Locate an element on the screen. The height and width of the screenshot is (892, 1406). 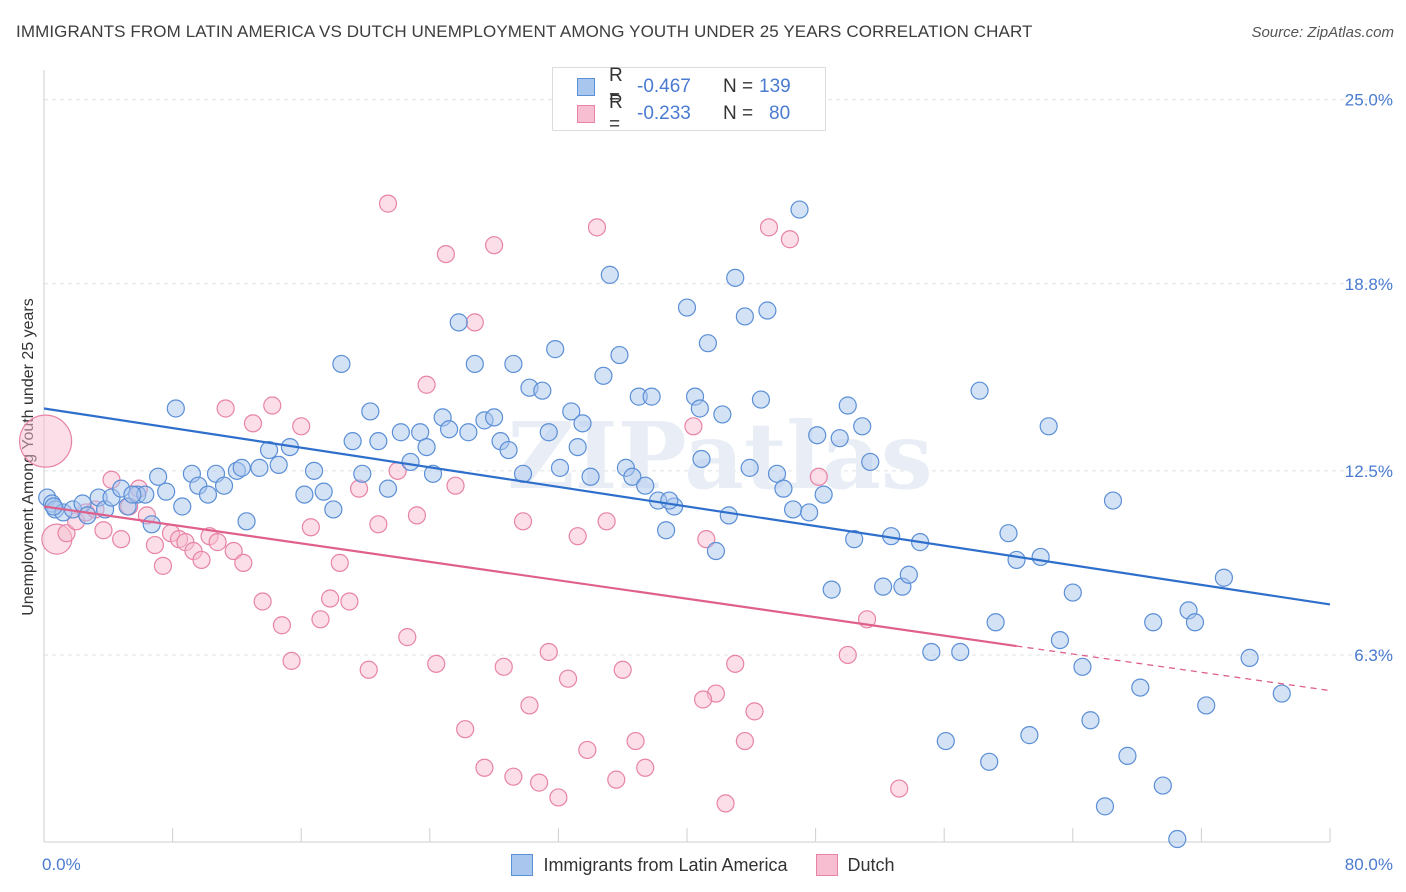
legend-label: Dutch is located at coordinates (871, 864).